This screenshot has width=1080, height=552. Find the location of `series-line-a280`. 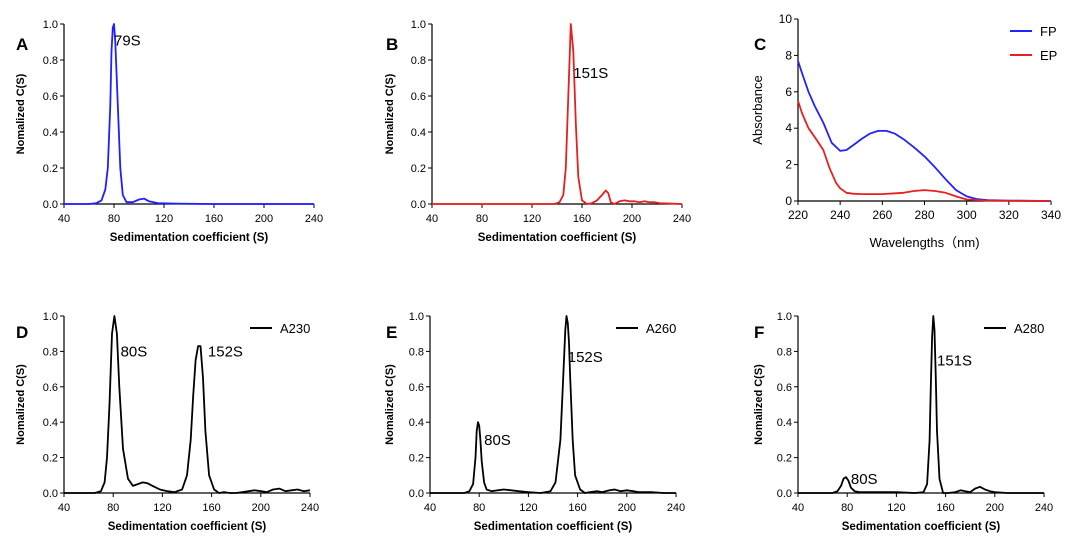

series-line-a280 is located at coordinates (921, 404).